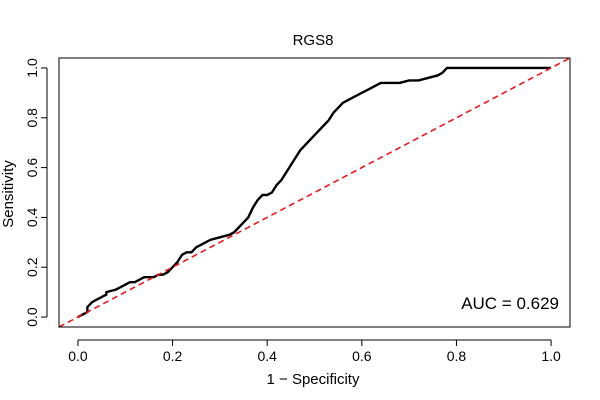  Describe the element at coordinates (32, 168) in the screenshot. I see `y-tick-label: 0.6` at that location.